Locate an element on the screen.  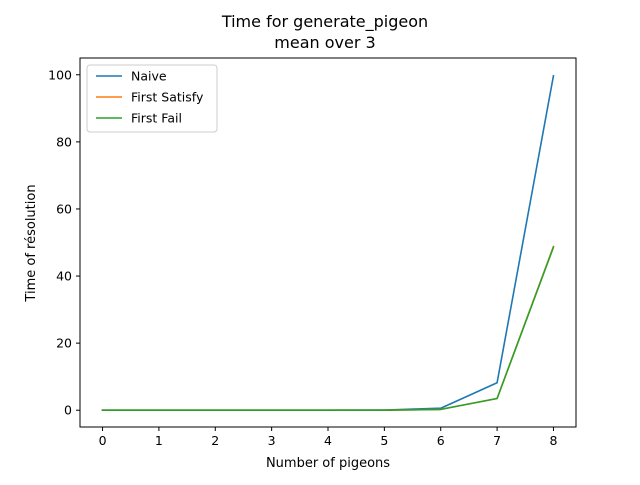
chart-title: Time for generate_pigeon is located at coordinates (324, 22).